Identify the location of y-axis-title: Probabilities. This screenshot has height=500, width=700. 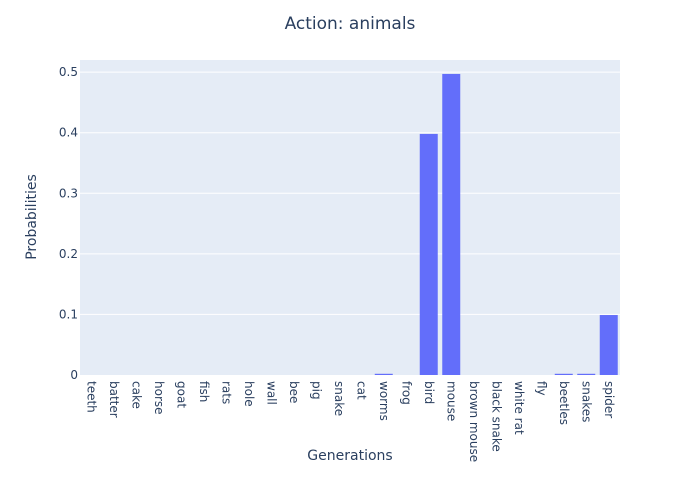
(32, 217).